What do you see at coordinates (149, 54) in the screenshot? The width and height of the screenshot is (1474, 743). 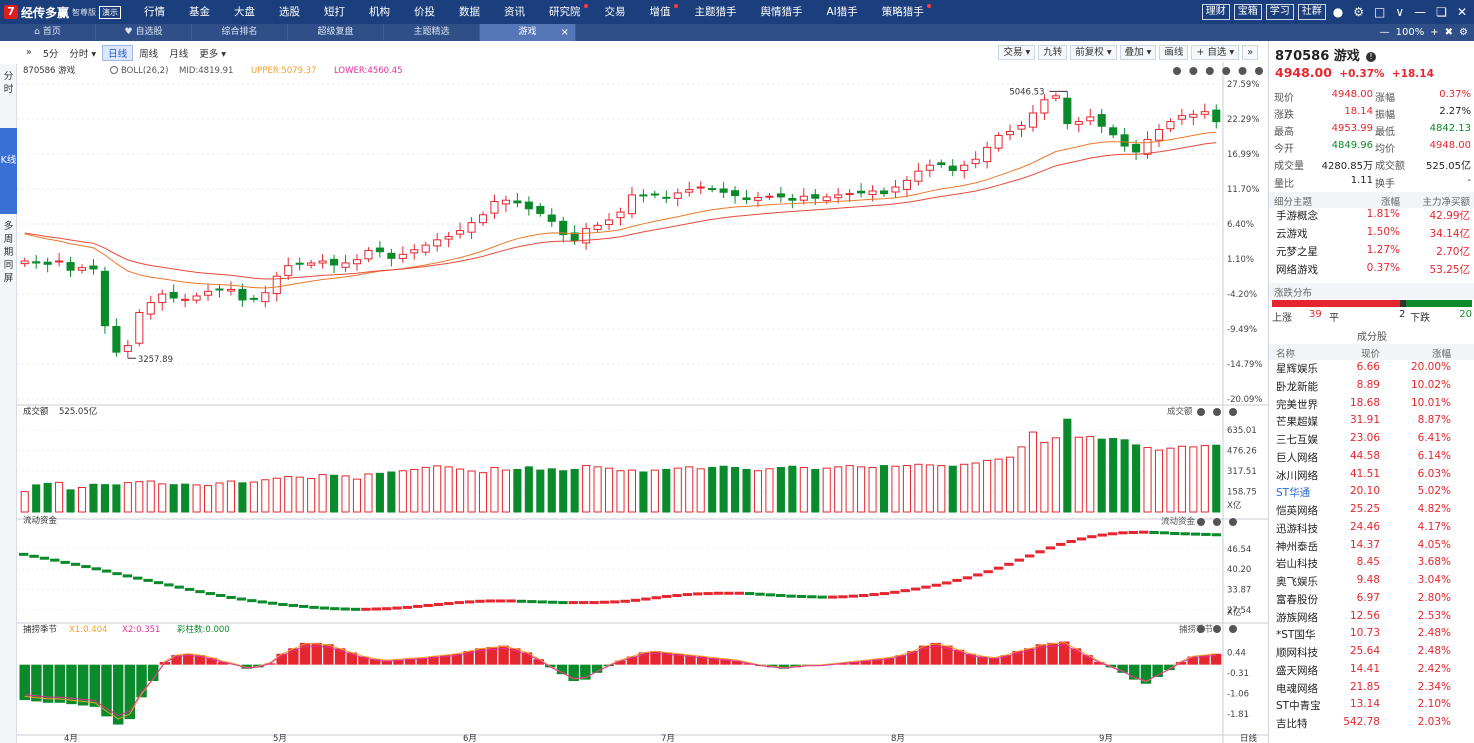 I see `toolbar-item-4: 周线` at bounding box center [149, 54].